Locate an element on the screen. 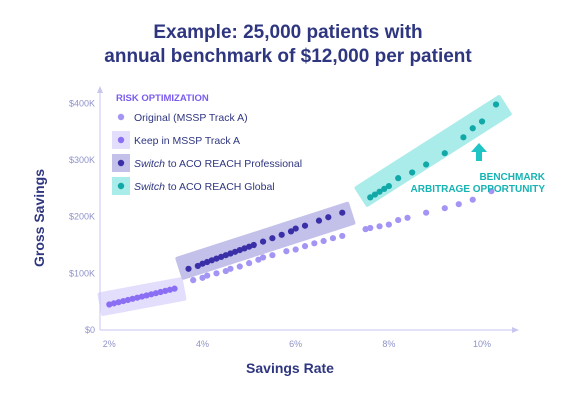 This screenshot has height=400, width=576. y-tick-label: $400K is located at coordinates (82, 103).